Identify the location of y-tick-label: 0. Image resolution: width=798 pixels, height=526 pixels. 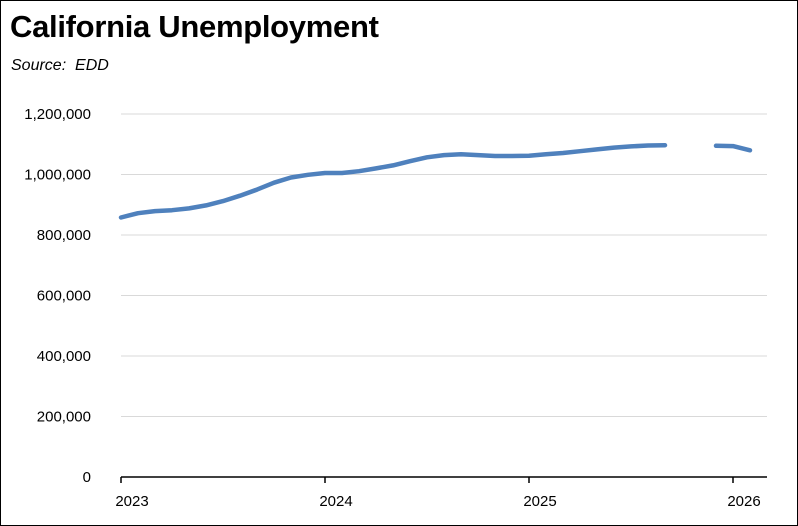
(87, 477).